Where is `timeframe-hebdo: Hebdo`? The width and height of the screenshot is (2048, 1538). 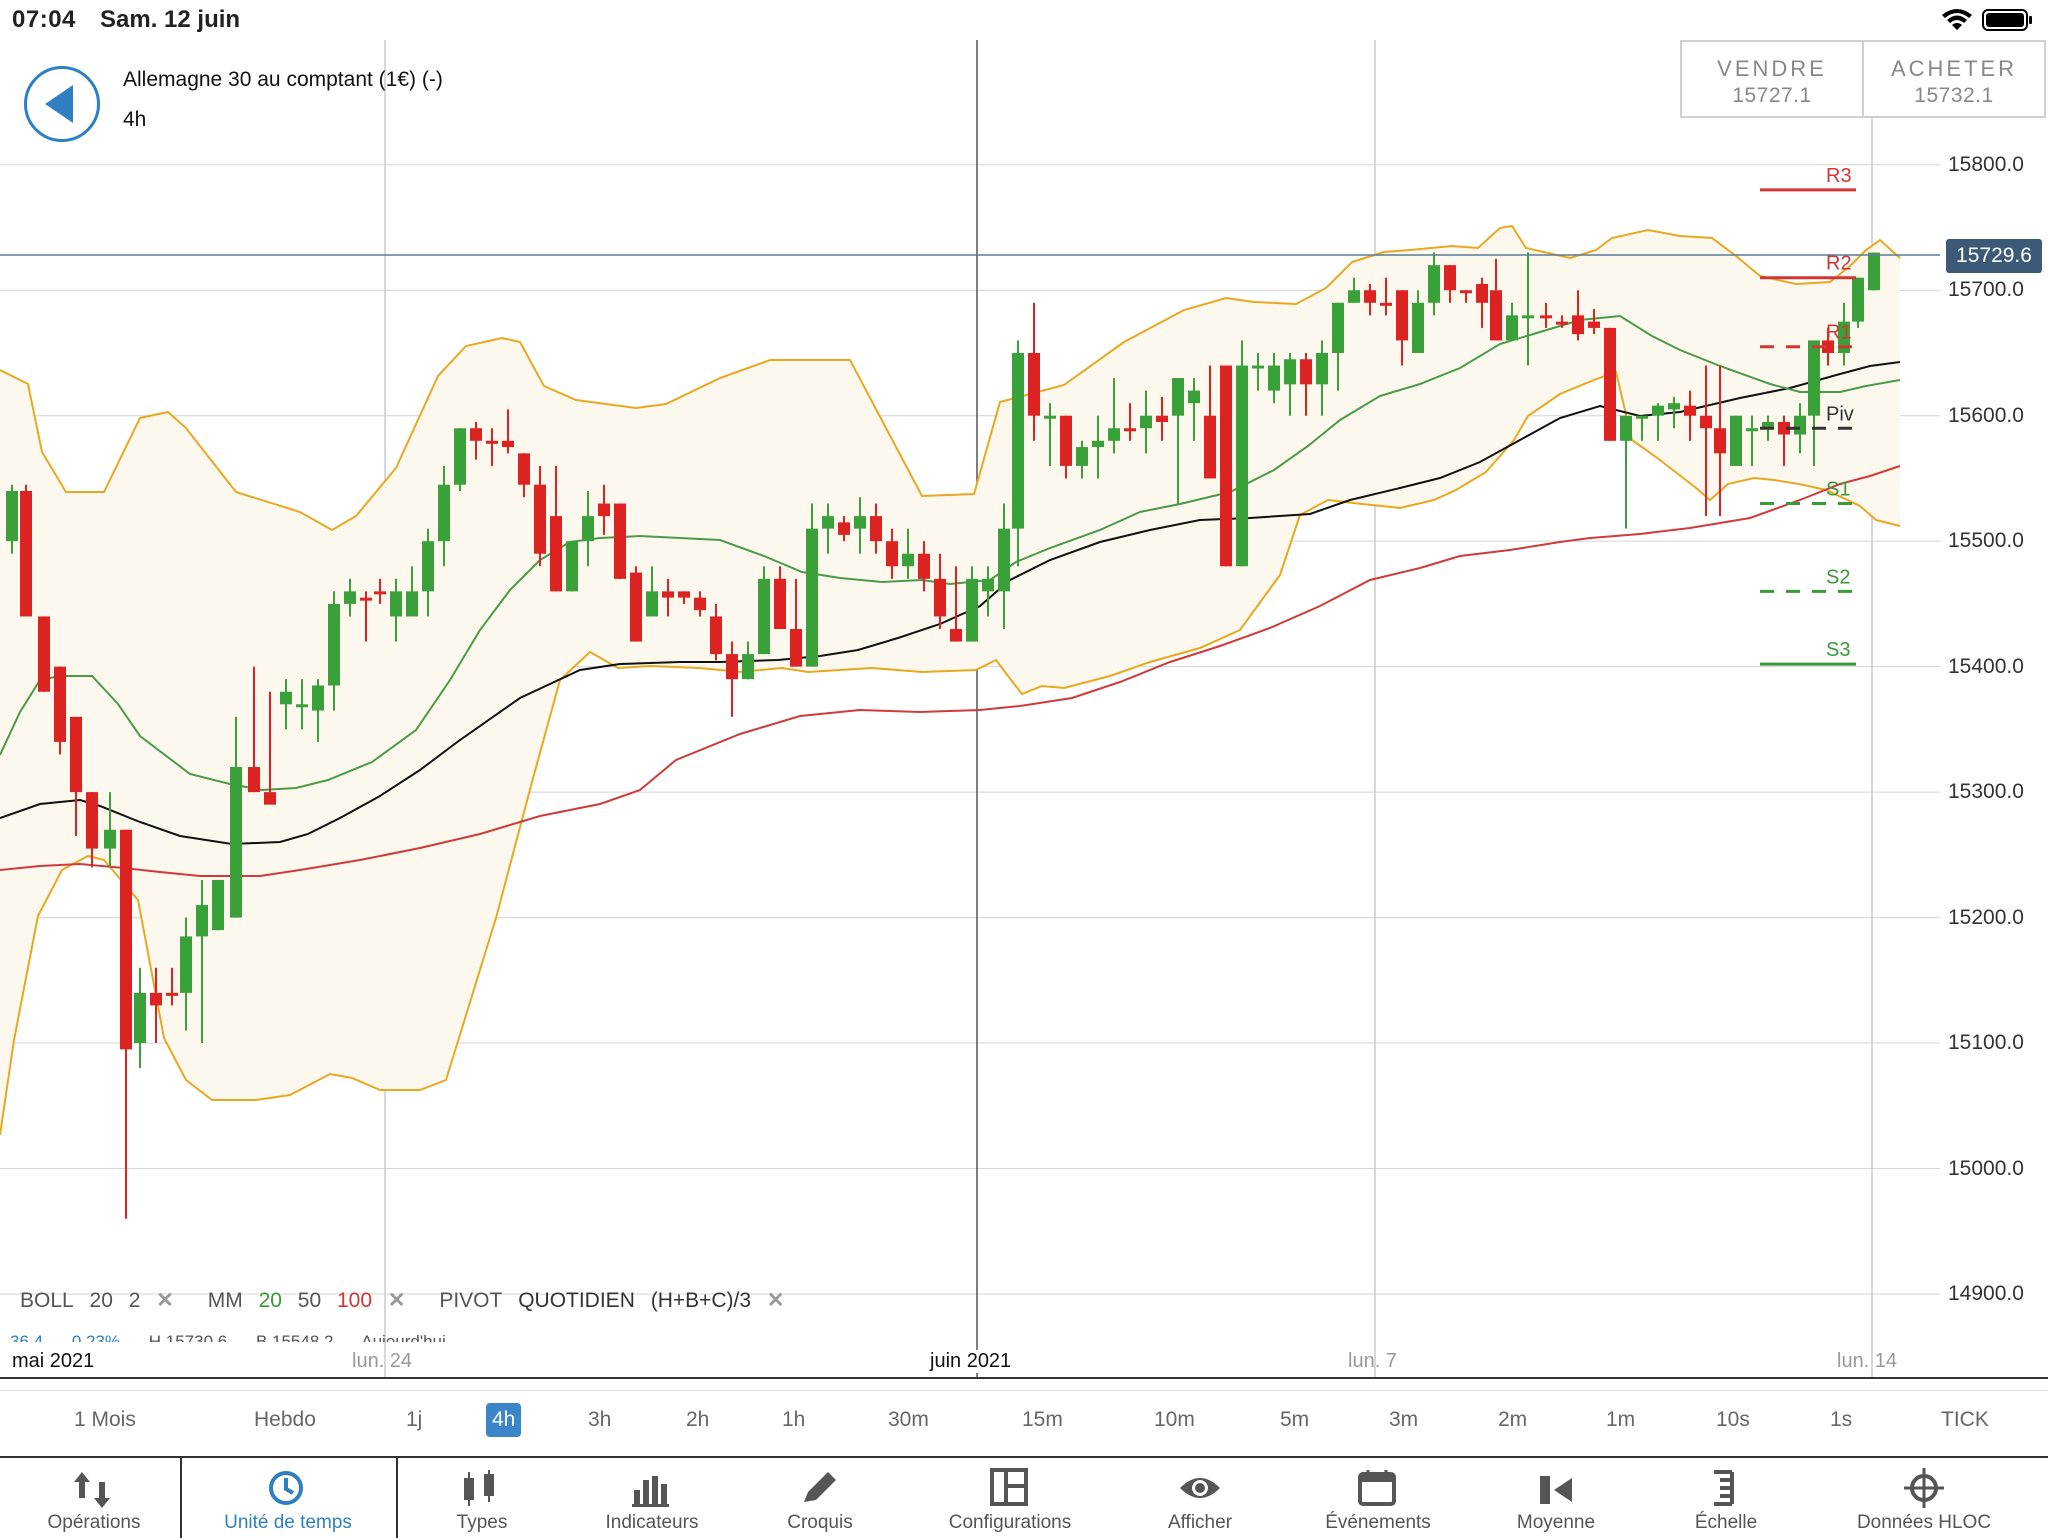
timeframe-hebdo: Hebdo is located at coordinates (285, 1419).